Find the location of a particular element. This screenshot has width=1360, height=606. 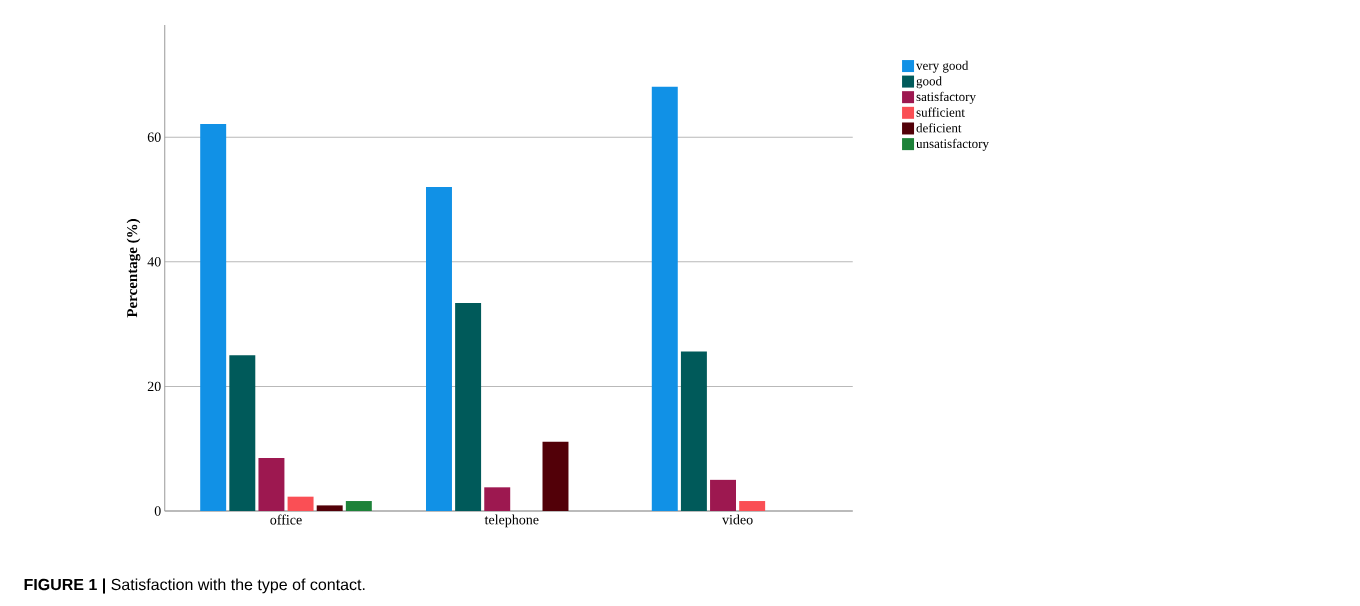

x-tick-label: office is located at coordinates (286, 519).